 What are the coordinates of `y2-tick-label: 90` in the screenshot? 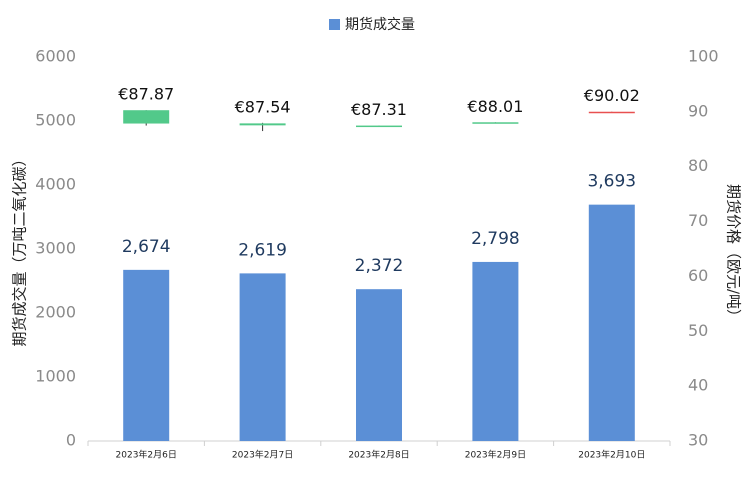 It's located at (698, 110).